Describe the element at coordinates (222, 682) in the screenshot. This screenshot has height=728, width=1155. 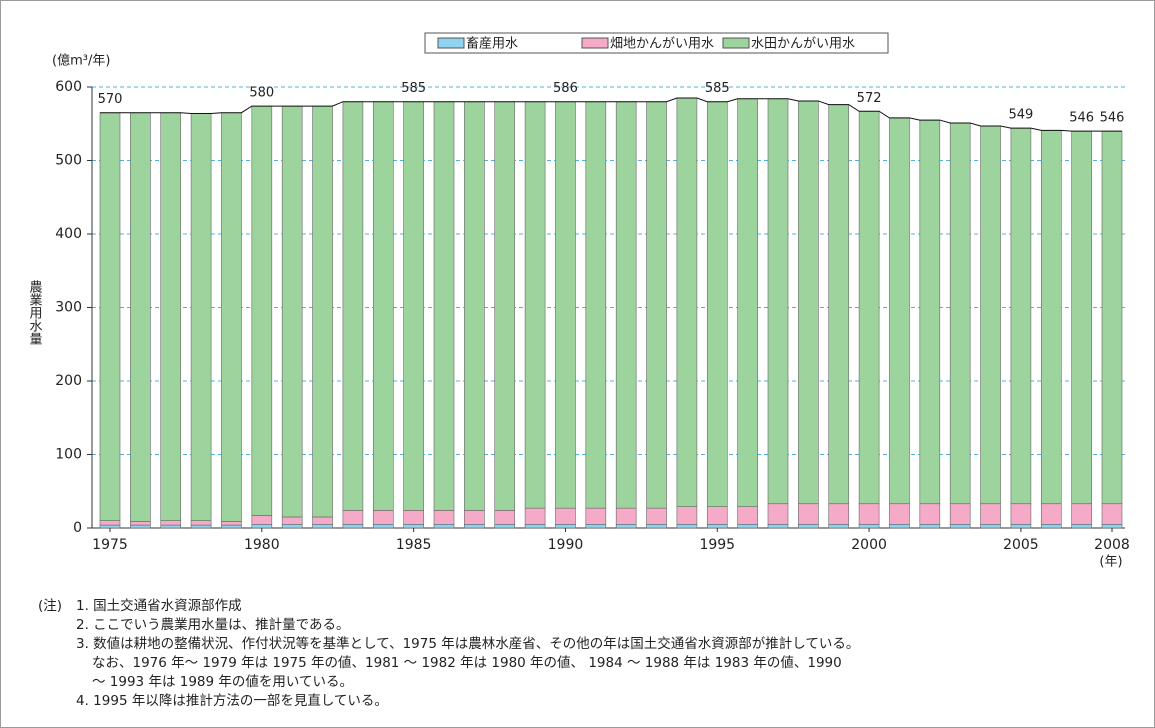
I see `note-line: ～ 1993 年は 1989 年の値を用いている。` at that location.